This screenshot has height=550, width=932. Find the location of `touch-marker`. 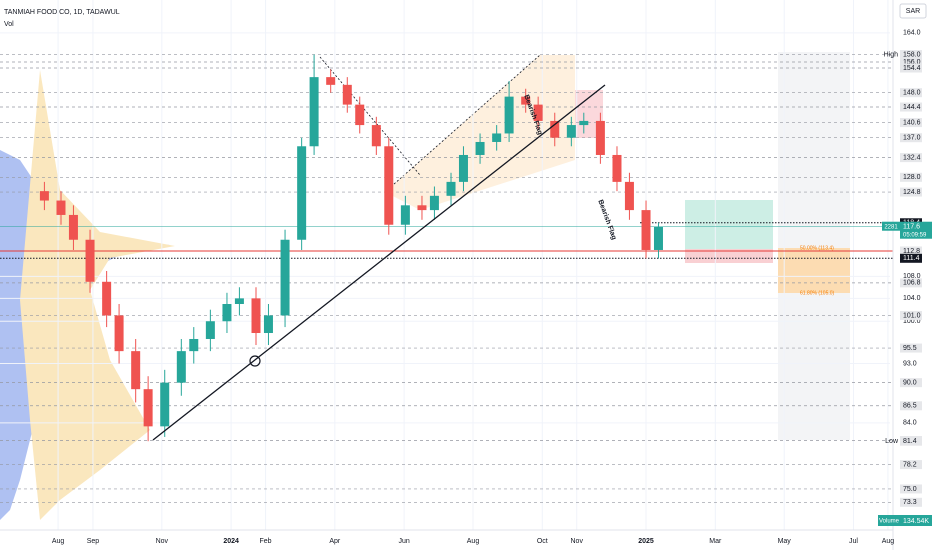

touch-marker is located at coordinates (255, 361).